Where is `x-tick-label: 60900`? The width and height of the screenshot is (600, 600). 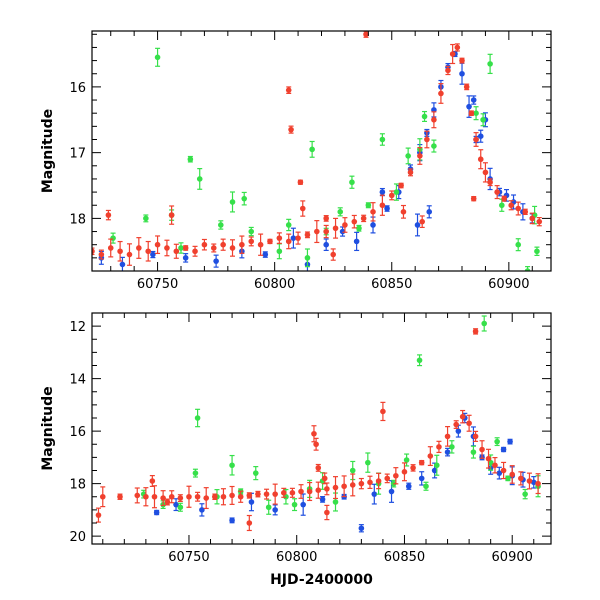 x-tick-label: 60900 is located at coordinates (512, 557).